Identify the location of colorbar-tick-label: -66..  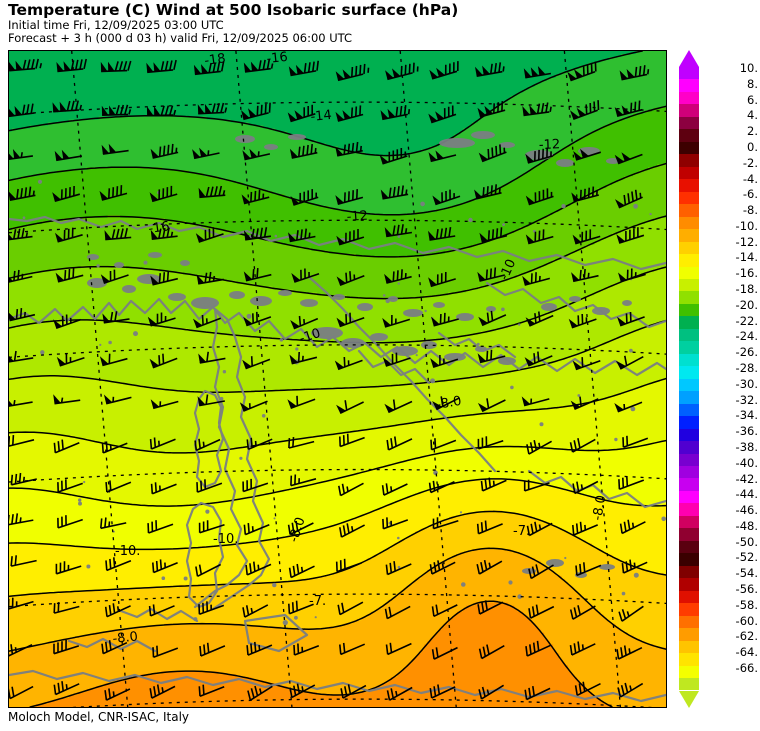
(746, 668).